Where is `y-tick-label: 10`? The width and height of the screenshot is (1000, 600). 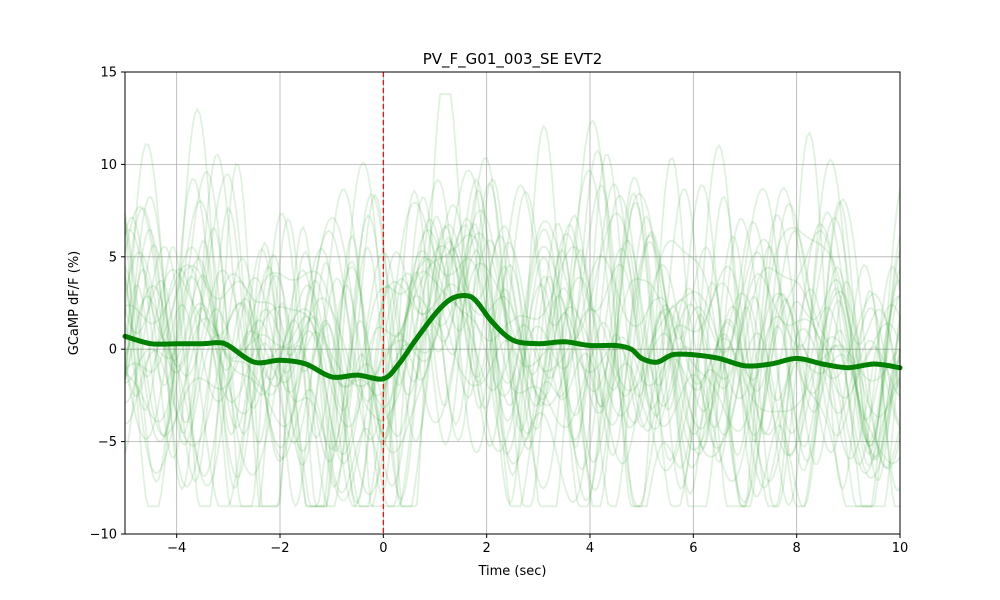
y-tick-label: 10 is located at coordinates (108, 165).